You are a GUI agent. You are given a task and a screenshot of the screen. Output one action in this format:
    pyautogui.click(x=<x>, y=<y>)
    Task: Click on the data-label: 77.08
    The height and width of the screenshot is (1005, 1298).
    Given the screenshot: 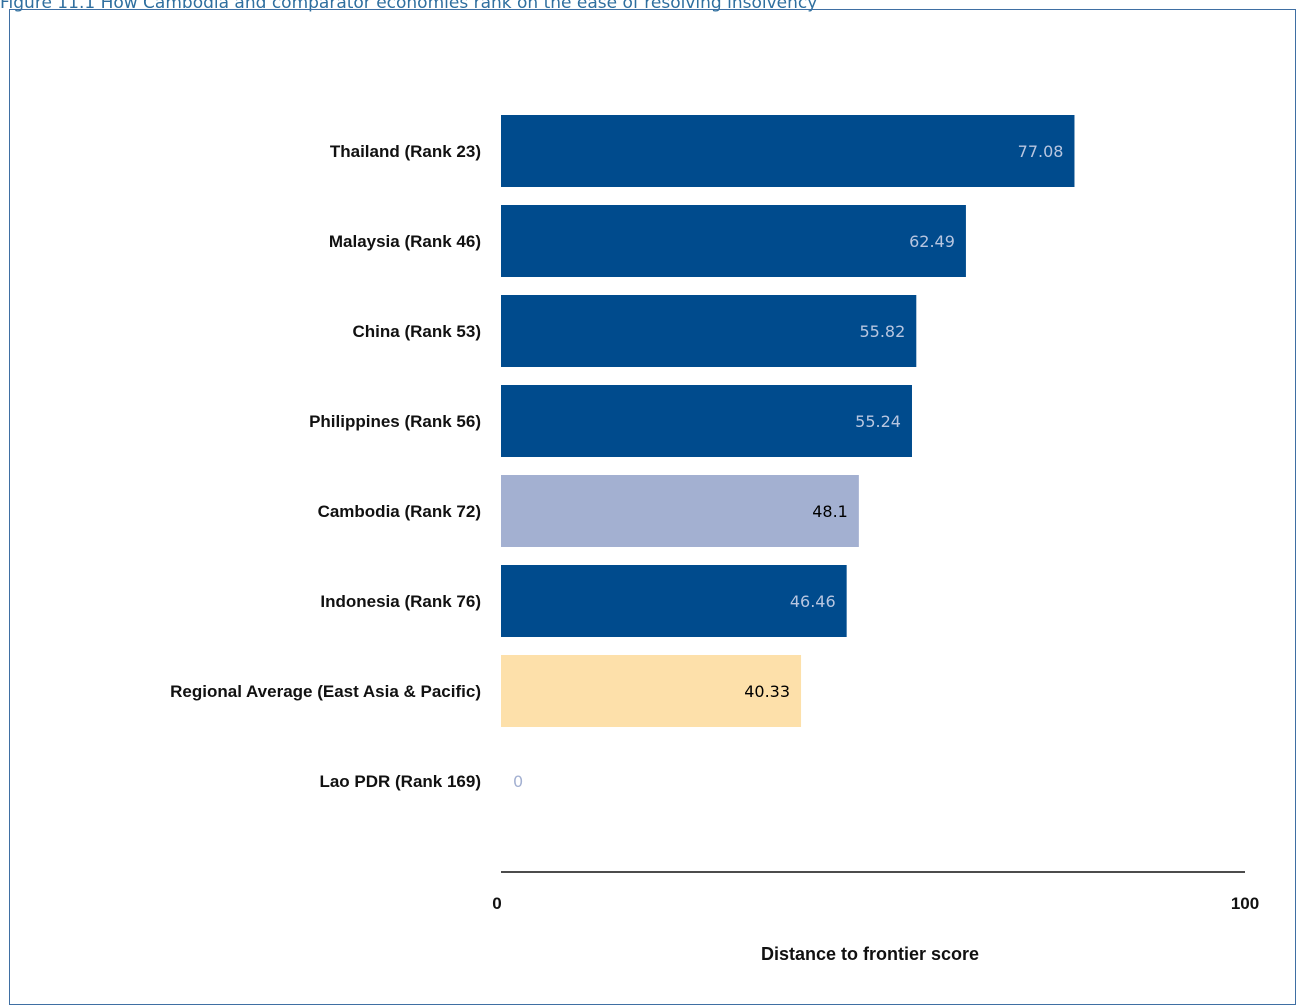 What is the action you would take?
    pyautogui.click(x=1041, y=151)
    